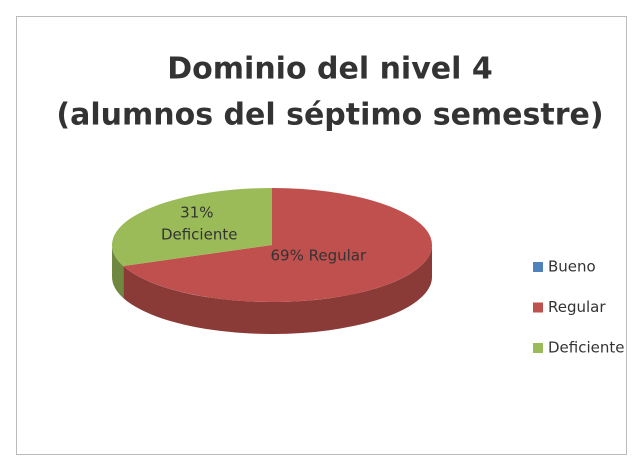  I want to click on chart-title: (alumnos del séptimo semestre), so click(329, 115).